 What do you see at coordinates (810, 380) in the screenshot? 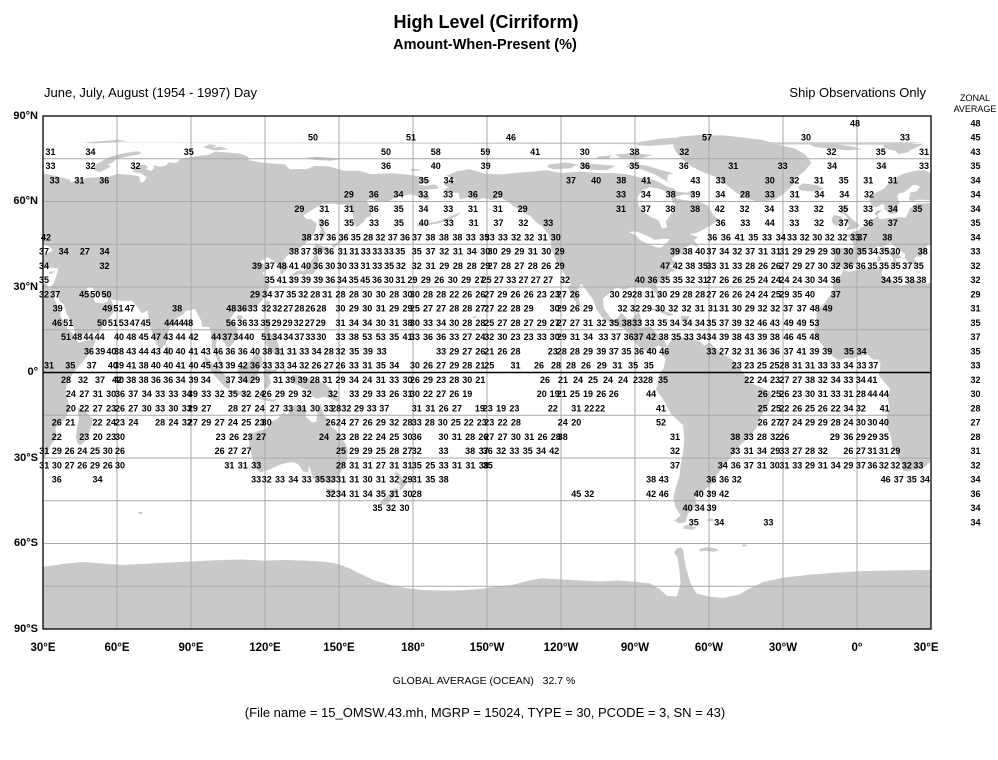
I see `svg-text: 38` at bounding box center [810, 380].